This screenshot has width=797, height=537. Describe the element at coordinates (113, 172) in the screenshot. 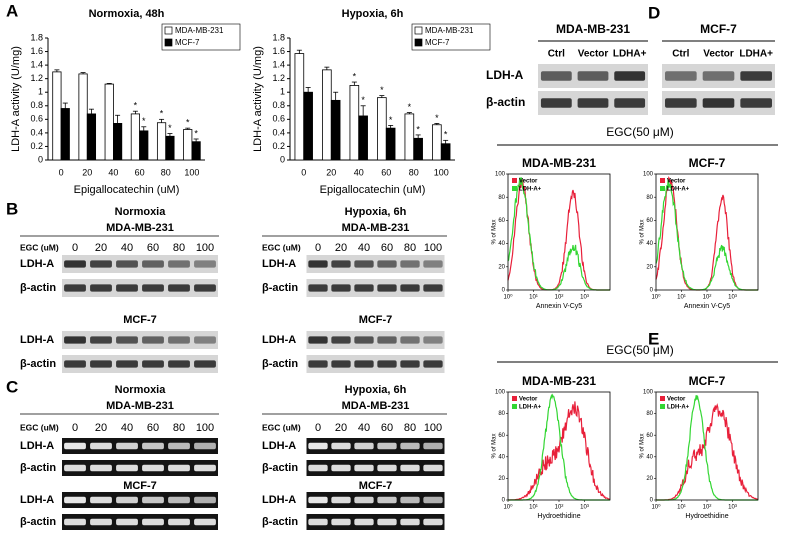

I see `x-tick-label: 40` at that location.